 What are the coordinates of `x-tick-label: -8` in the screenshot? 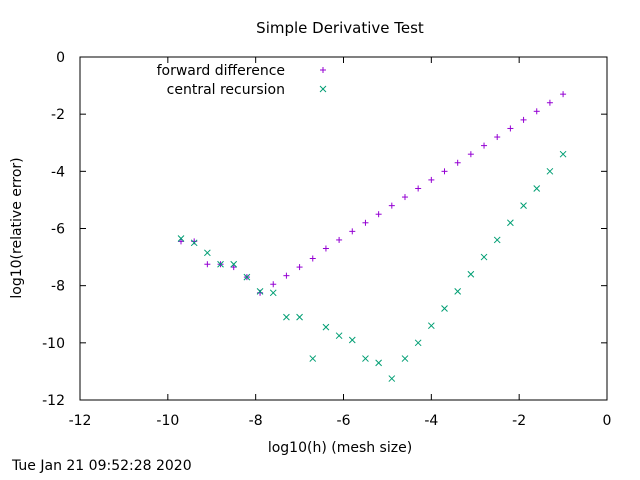 It's located at (256, 421).